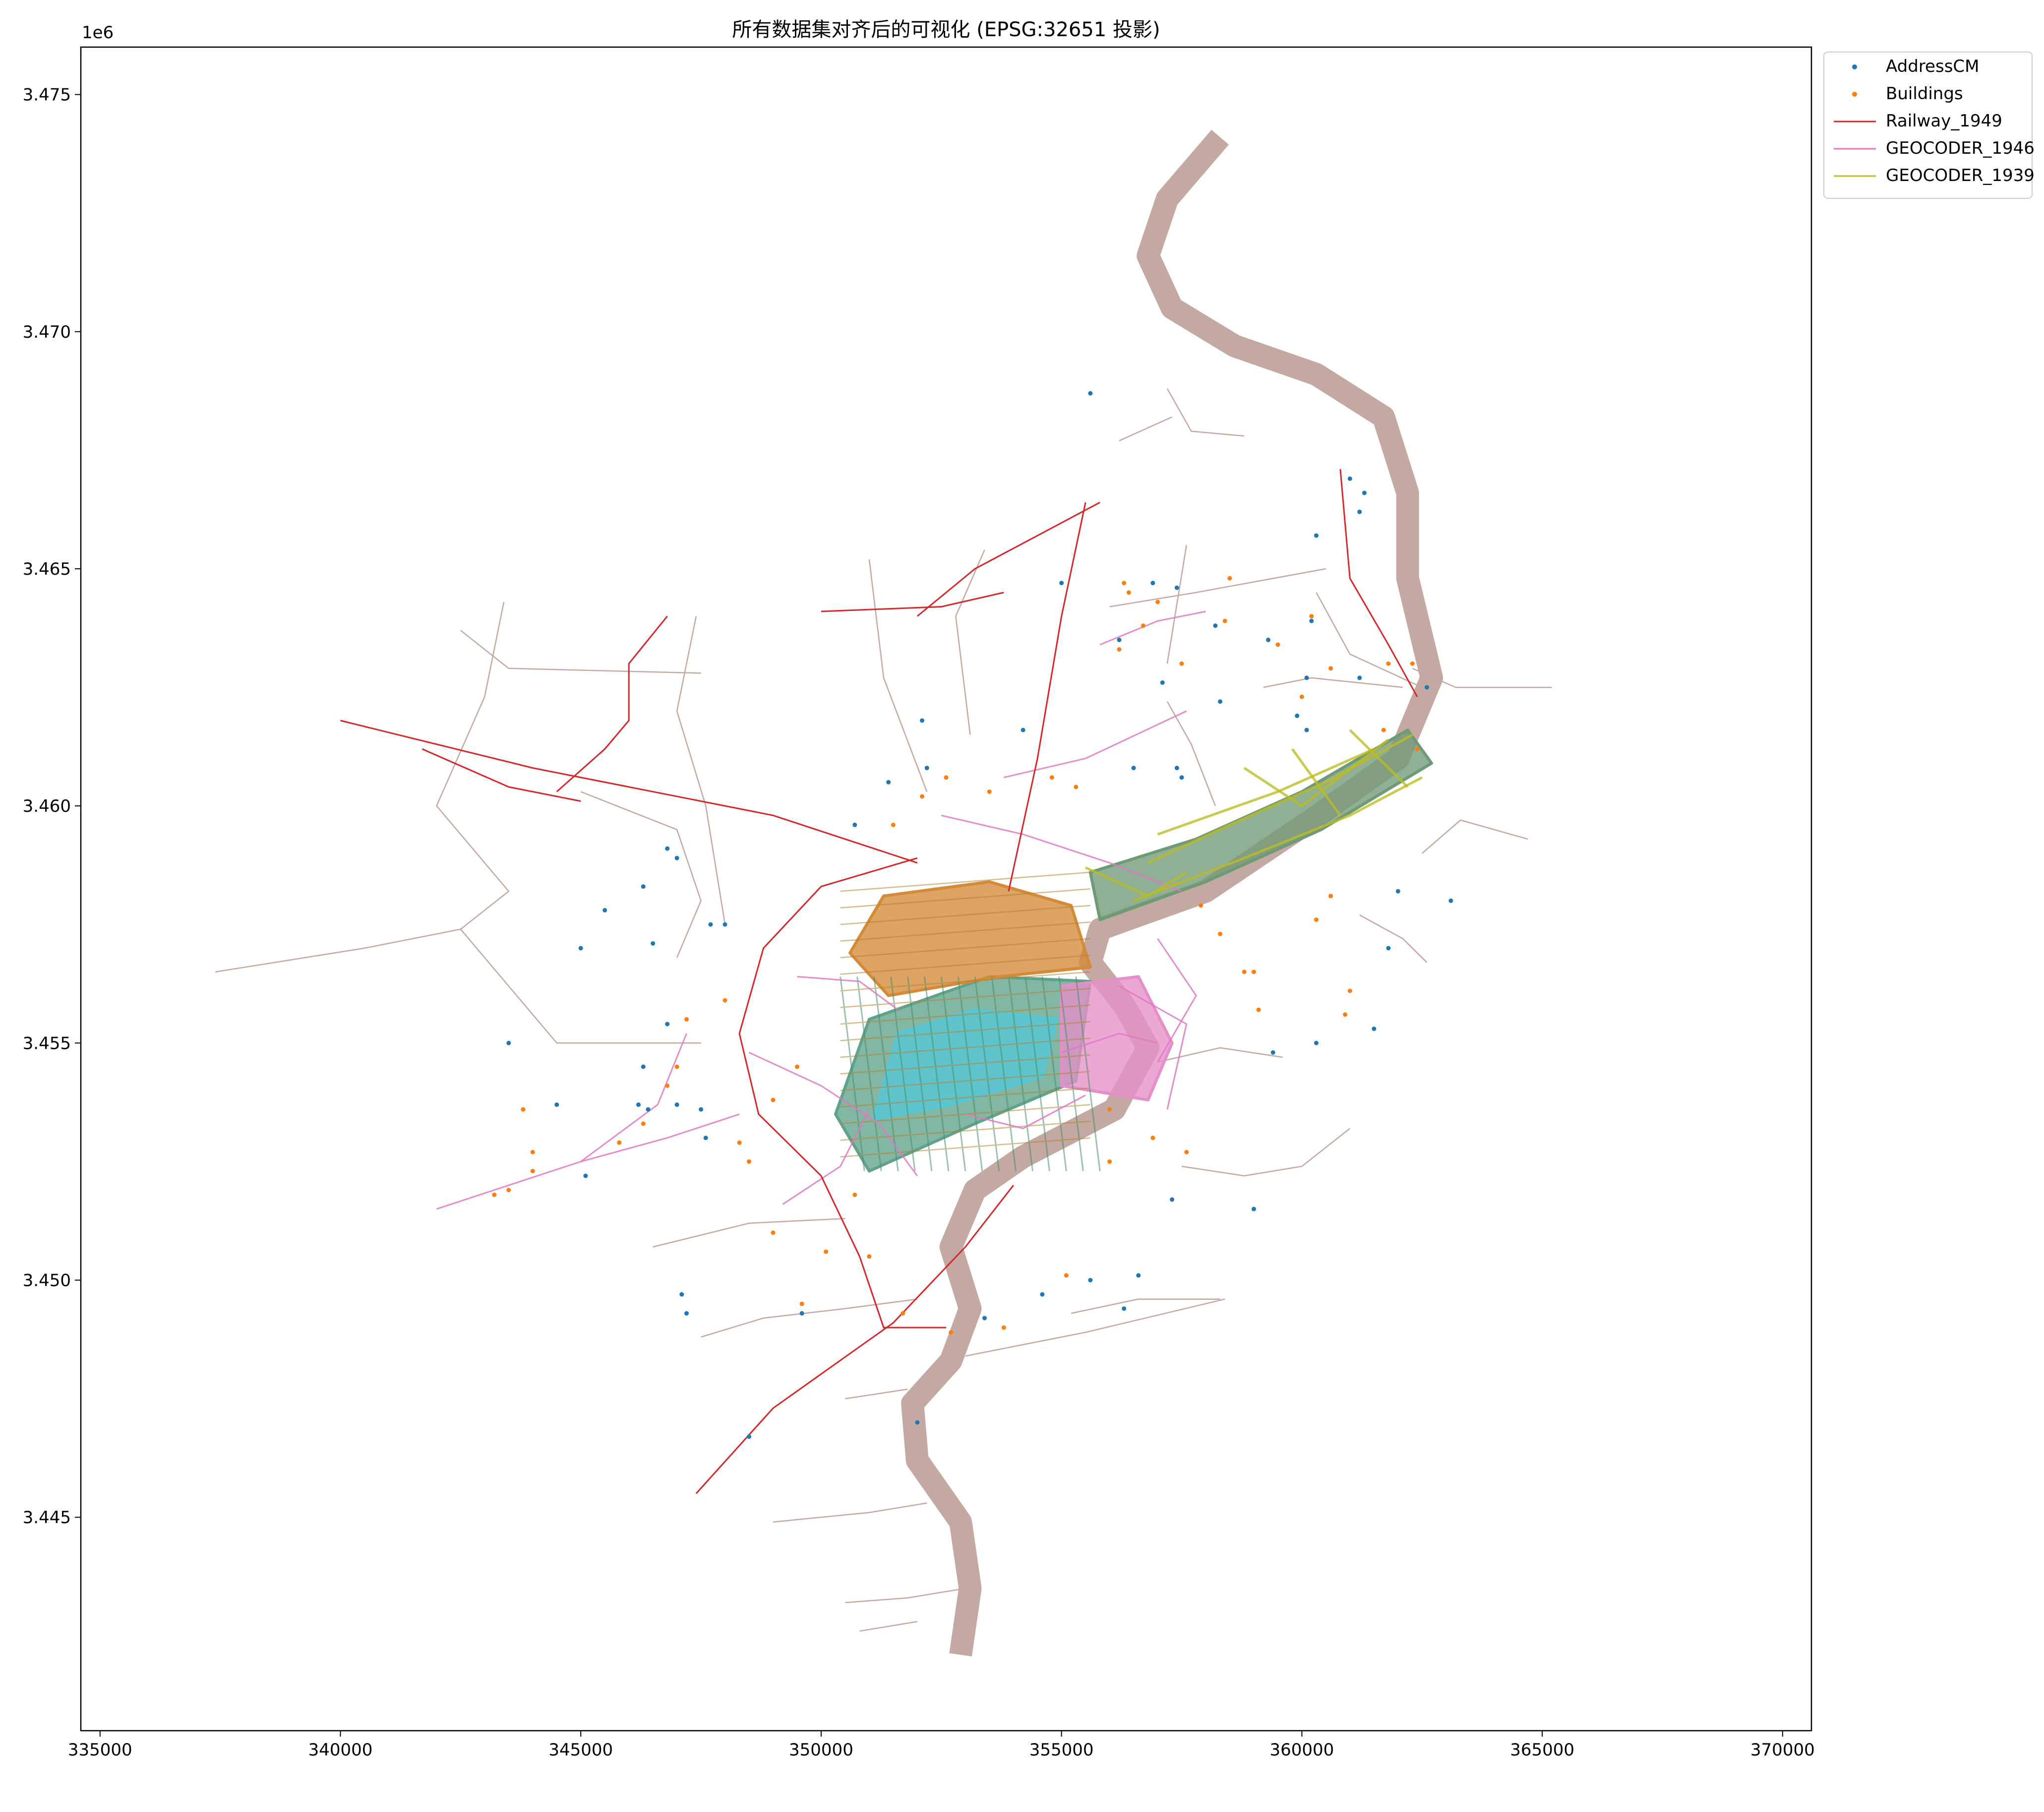  I want to click on y-tick-label: 3.475, so click(47, 95).